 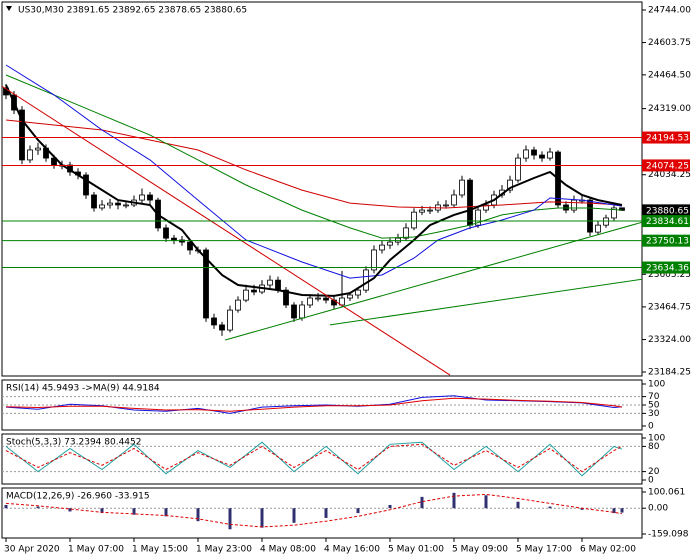 I want to click on x-tick-label: 6 May 02:00, so click(x=608, y=550).